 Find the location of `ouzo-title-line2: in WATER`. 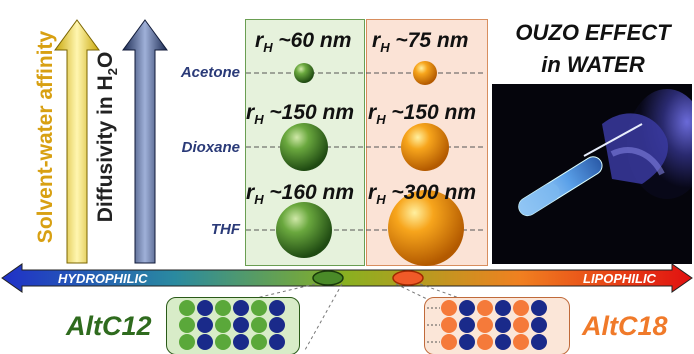

ouzo-title-line2: in WATER is located at coordinates (593, 64).